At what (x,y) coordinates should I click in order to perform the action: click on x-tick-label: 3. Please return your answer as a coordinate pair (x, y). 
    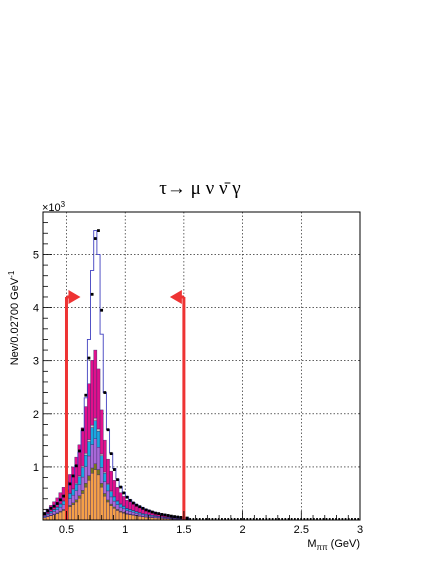
    Looking at the image, I should click on (360, 530).